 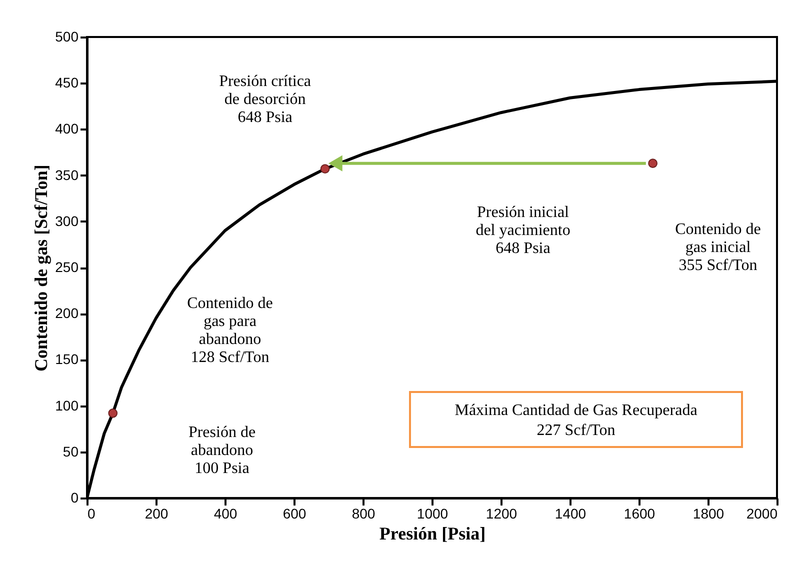 I want to click on x-axis-title: Presión [Psia], so click(x=432, y=534).